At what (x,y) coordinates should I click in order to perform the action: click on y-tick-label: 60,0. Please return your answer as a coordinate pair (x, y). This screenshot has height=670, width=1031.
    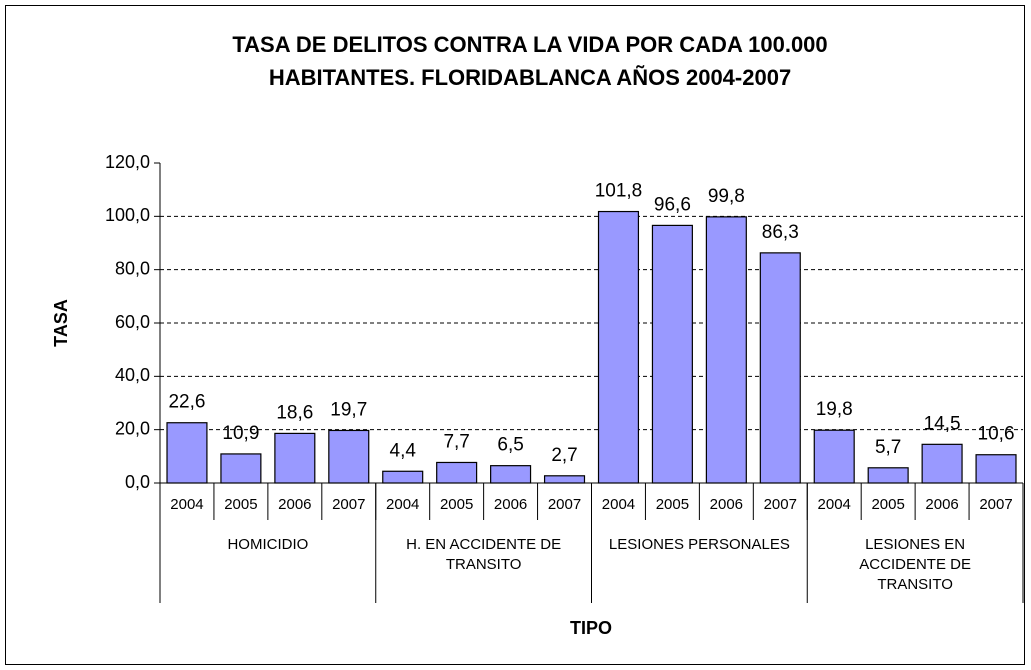
    Looking at the image, I should click on (132, 322).